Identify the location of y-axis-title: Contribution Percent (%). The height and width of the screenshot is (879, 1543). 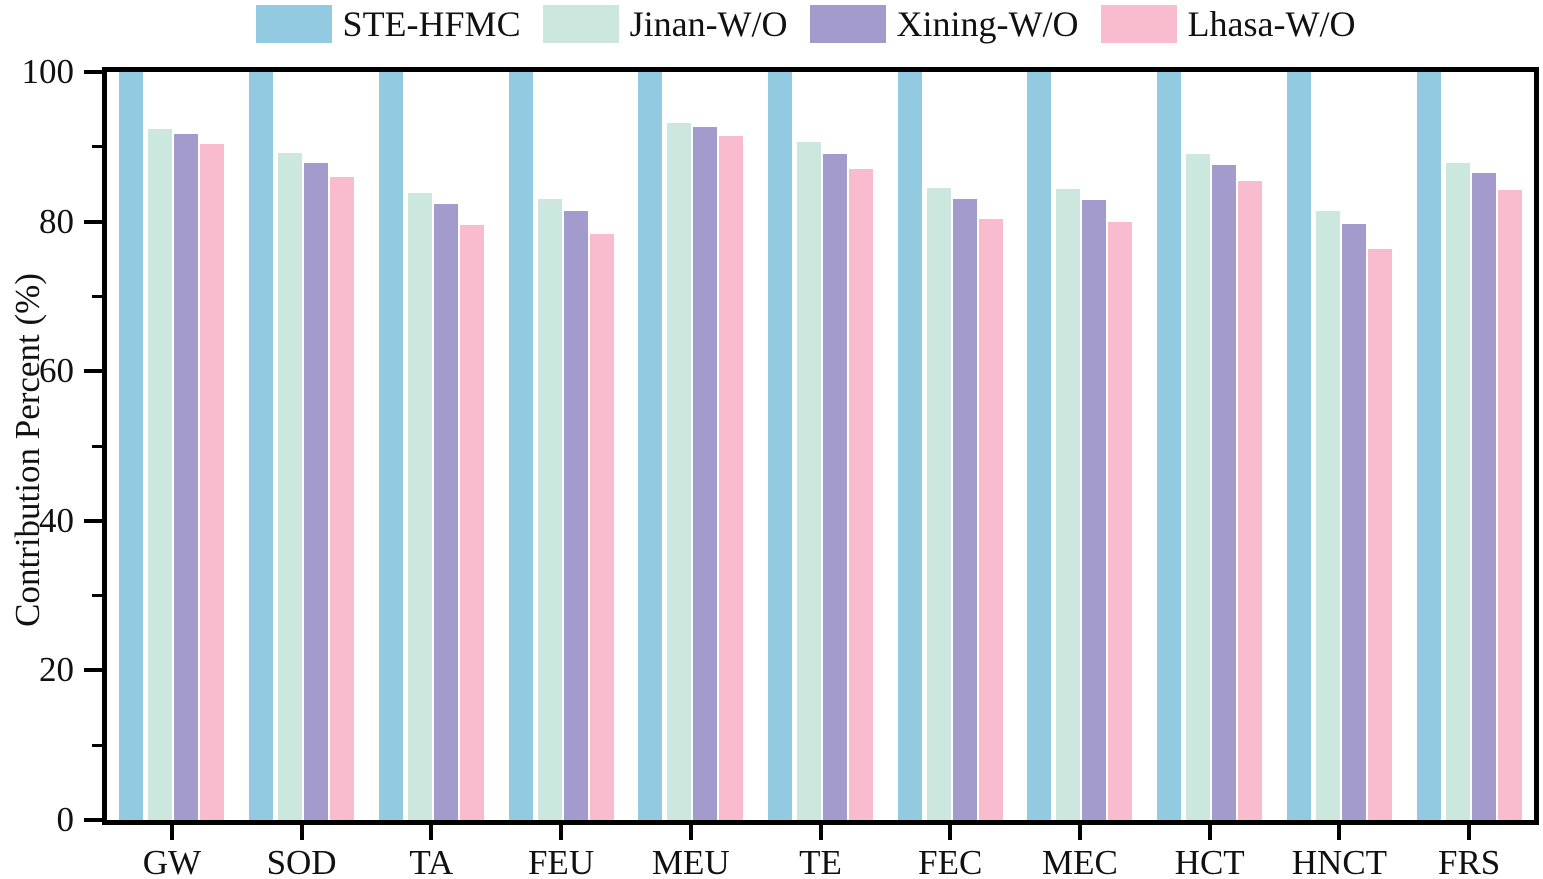
(27, 450).